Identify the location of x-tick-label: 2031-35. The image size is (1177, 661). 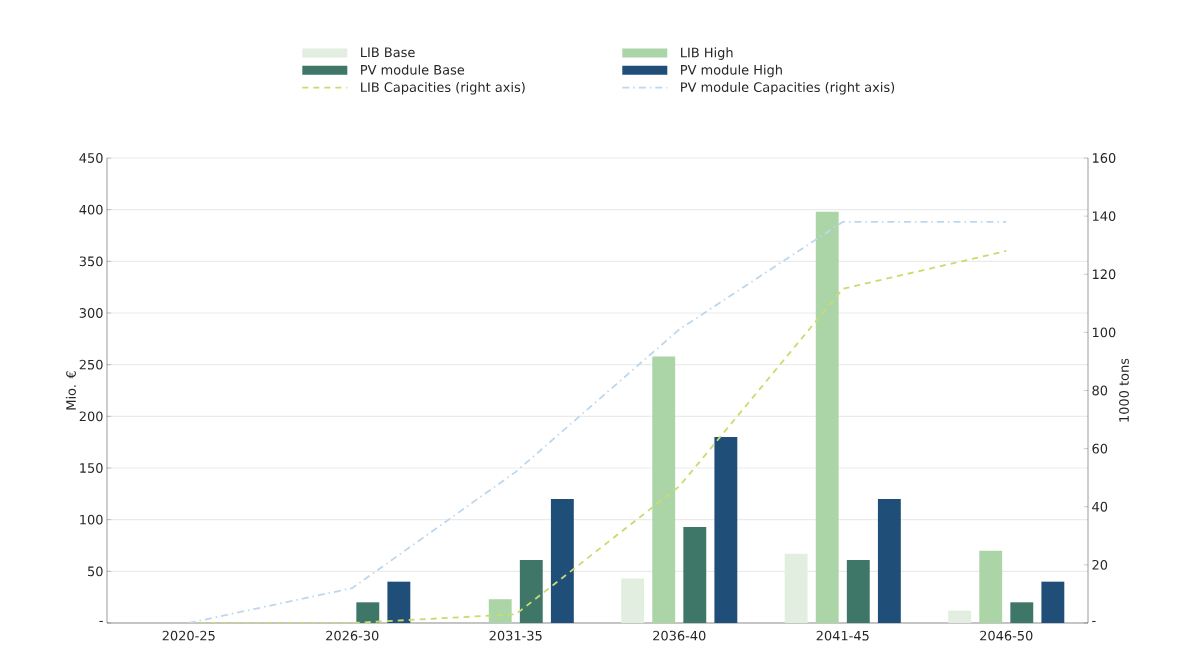
(515, 635).